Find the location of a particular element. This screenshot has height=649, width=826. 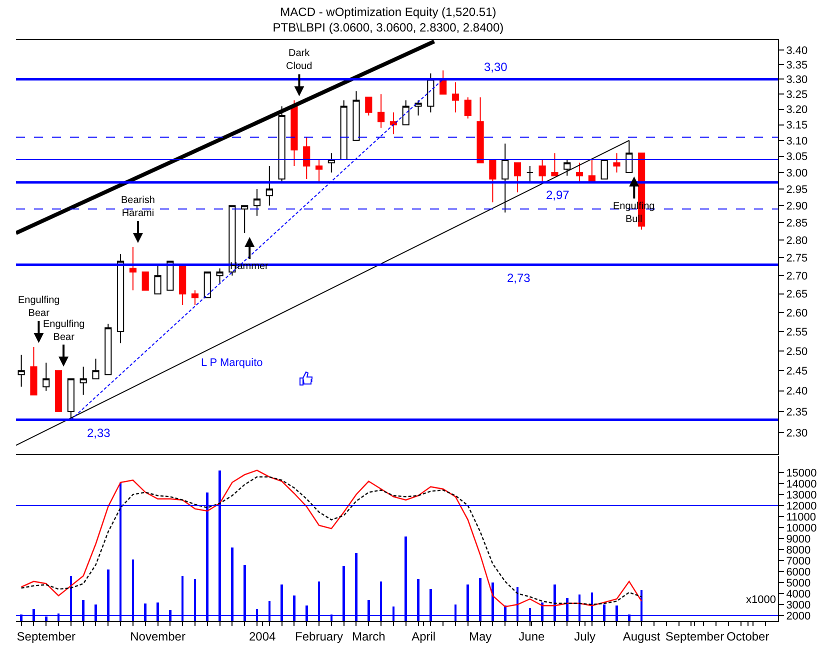

ref-line-label: 2,33 is located at coordinates (99, 433).